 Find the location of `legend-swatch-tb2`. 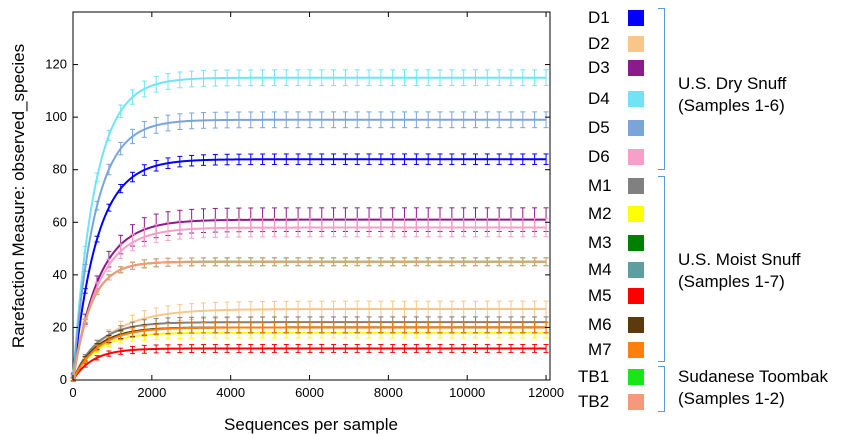

legend-swatch-tb2 is located at coordinates (636, 402).